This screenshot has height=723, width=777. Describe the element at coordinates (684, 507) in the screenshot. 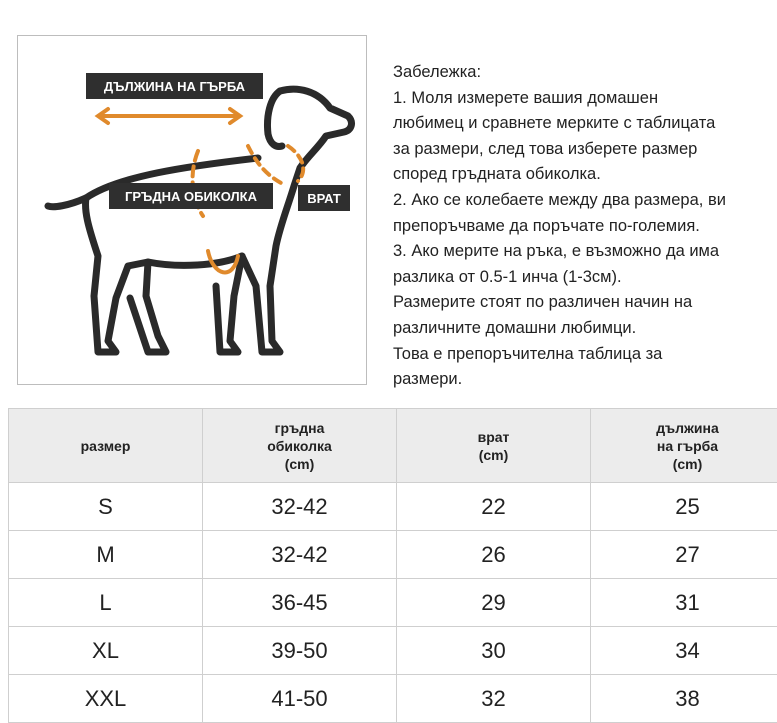

I see `table-cell: 25` at that location.